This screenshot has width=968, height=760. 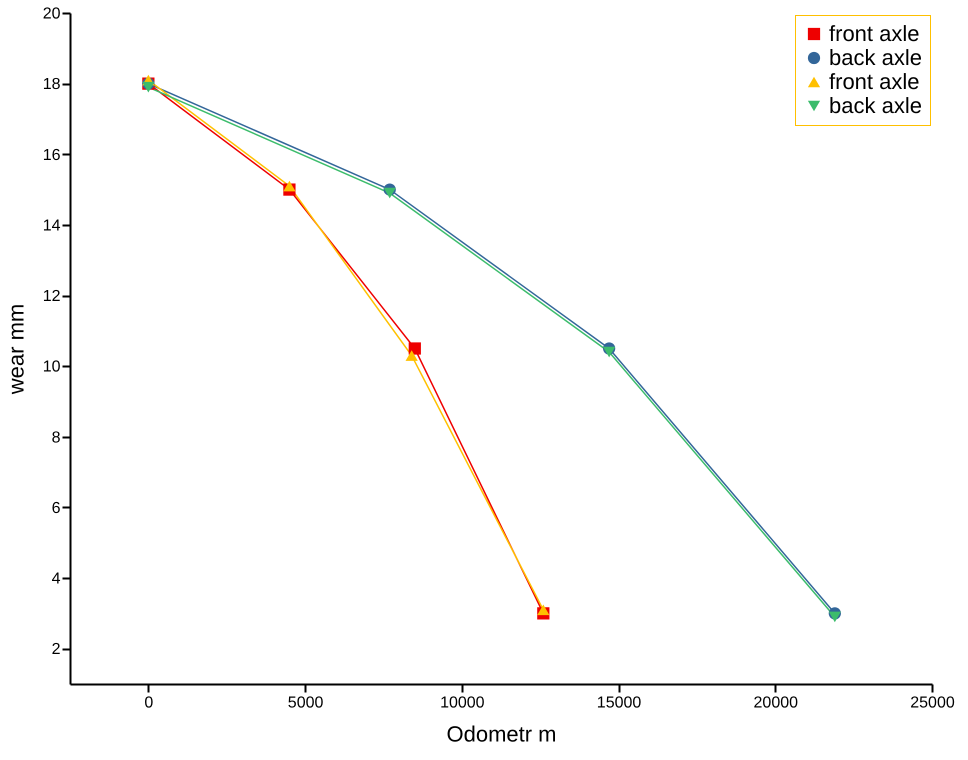 I want to click on x-tick-label: 25000, so click(x=932, y=703).